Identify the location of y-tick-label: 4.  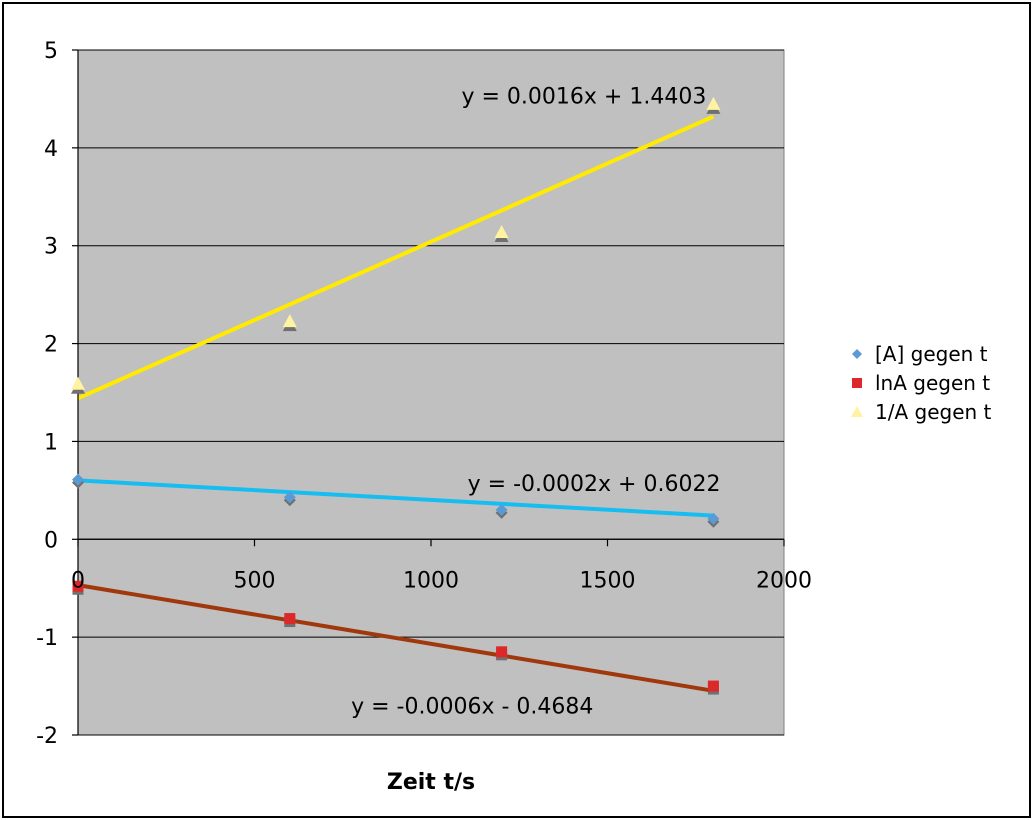
(51, 149).